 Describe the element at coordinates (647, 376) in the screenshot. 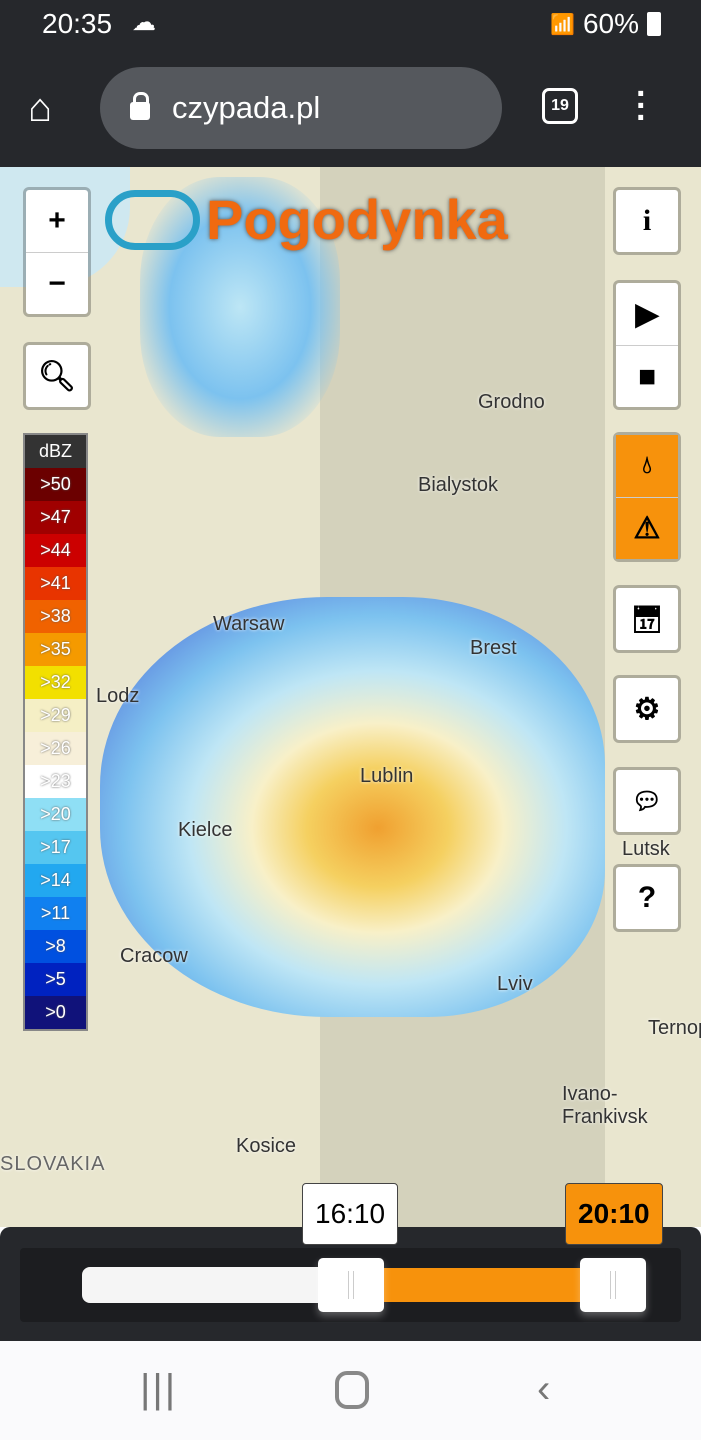

I see `stop-icon: ■` at that location.